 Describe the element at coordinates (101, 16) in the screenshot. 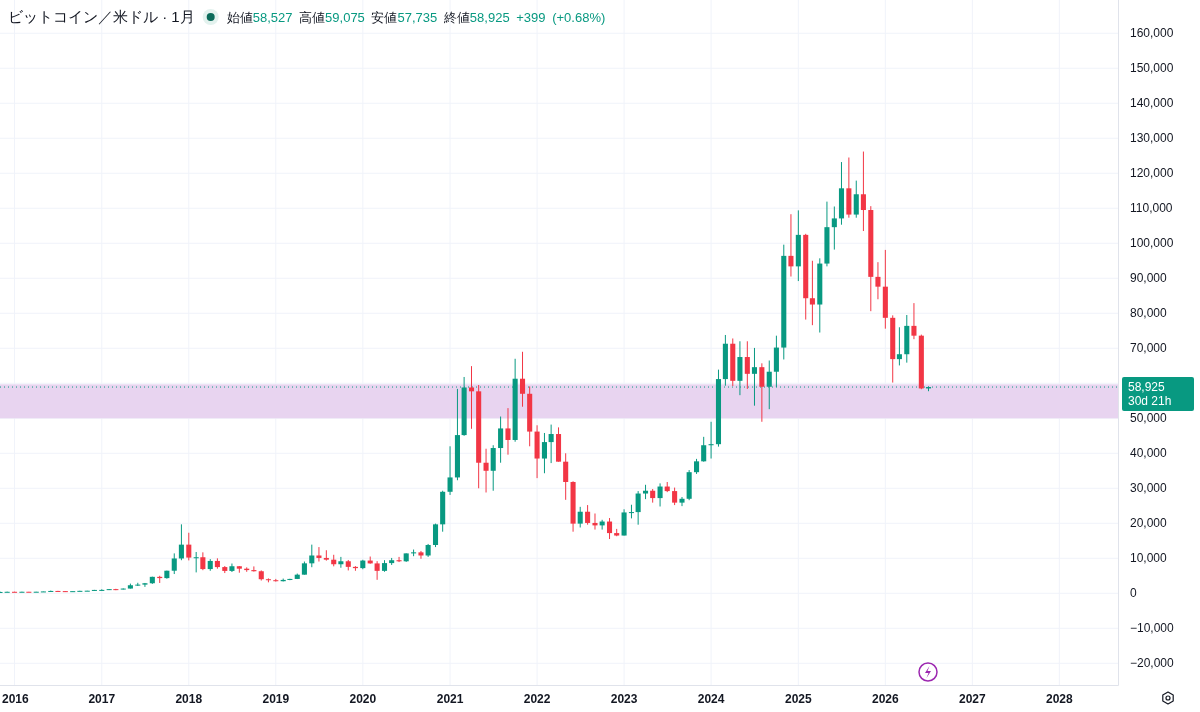

I see `title: ビットコイン／米ドル · 1月` at that location.